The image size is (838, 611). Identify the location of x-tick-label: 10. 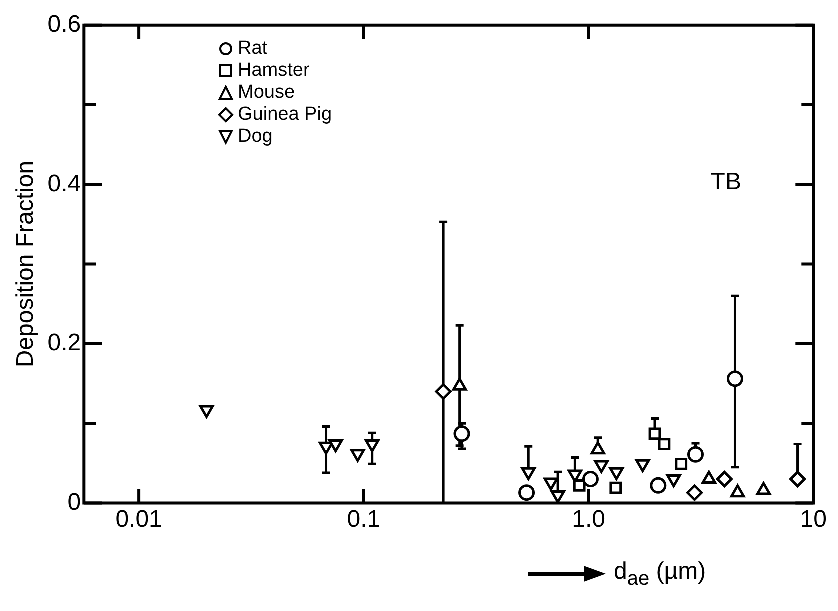
(814, 520).